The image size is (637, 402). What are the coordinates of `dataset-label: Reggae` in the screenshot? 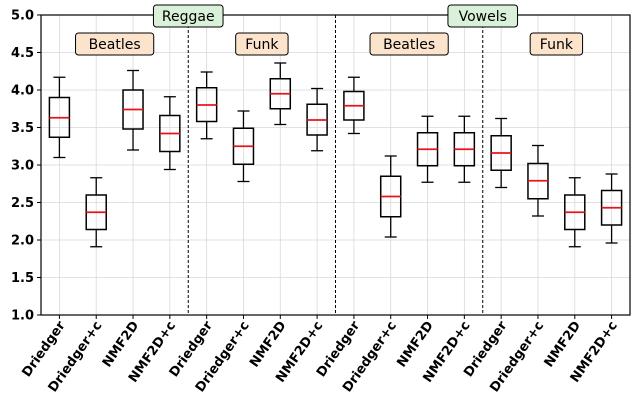 It's located at (188, 16).